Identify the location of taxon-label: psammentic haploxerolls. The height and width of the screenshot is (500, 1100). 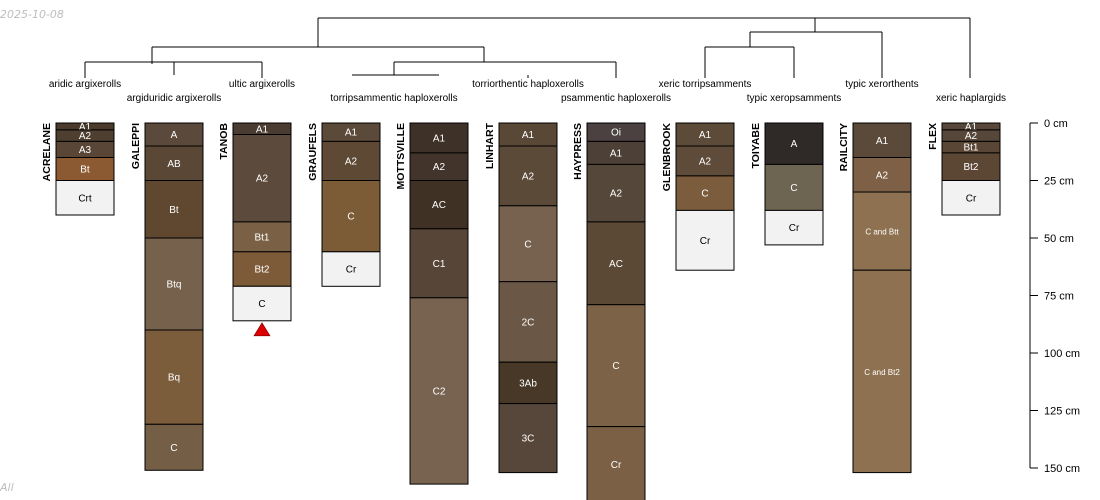
(616, 98).